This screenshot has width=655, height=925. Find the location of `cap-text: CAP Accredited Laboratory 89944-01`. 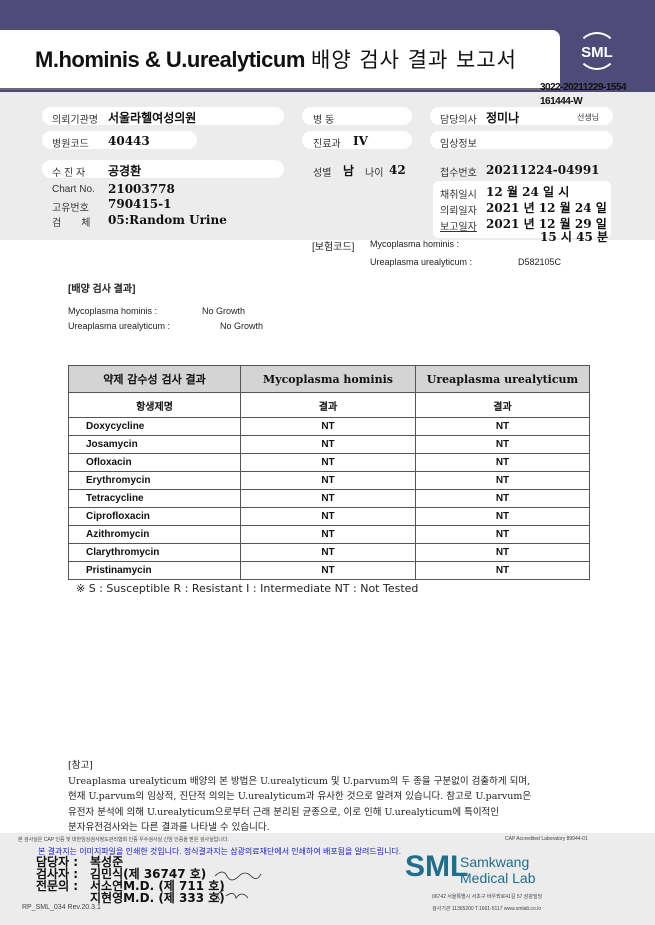

cap-text: CAP Accredited Laboratory 89944-01 is located at coordinates (546, 839).